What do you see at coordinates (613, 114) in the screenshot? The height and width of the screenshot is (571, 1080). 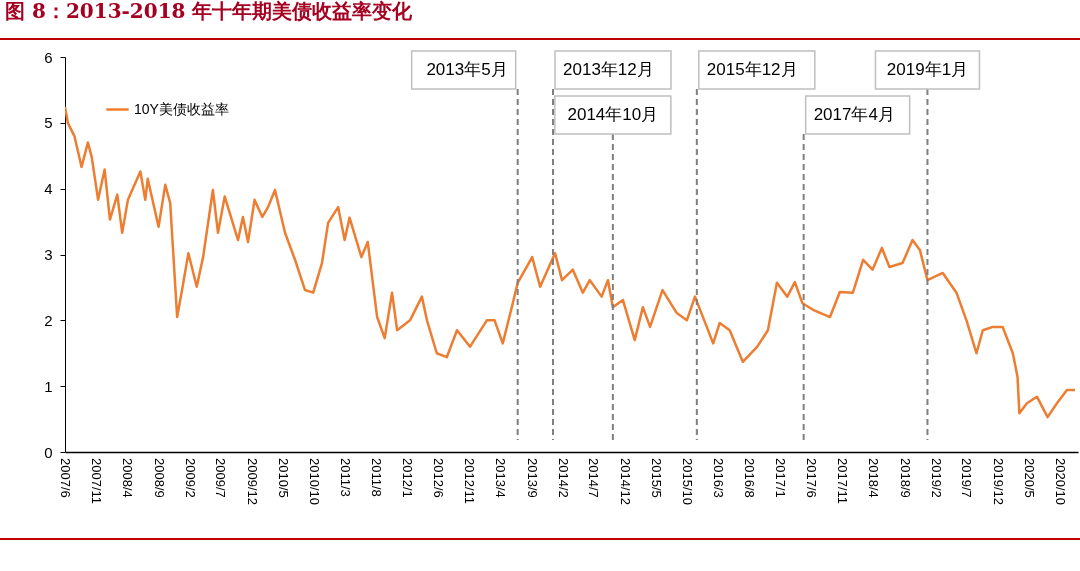 I see `ref-line-label: 2014年10月` at bounding box center [613, 114].